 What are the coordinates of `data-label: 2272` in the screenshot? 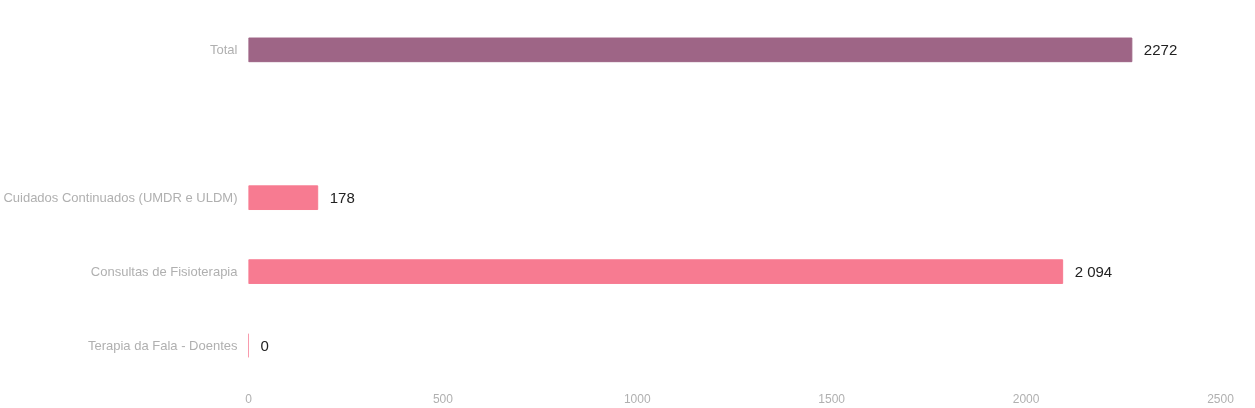 It's located at (1160, 49).